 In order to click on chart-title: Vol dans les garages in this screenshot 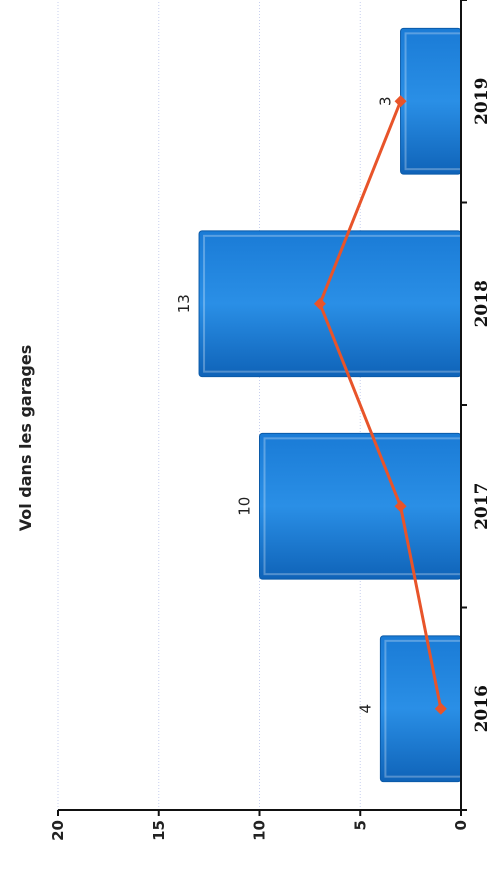, I will do `click(25, 438)`.